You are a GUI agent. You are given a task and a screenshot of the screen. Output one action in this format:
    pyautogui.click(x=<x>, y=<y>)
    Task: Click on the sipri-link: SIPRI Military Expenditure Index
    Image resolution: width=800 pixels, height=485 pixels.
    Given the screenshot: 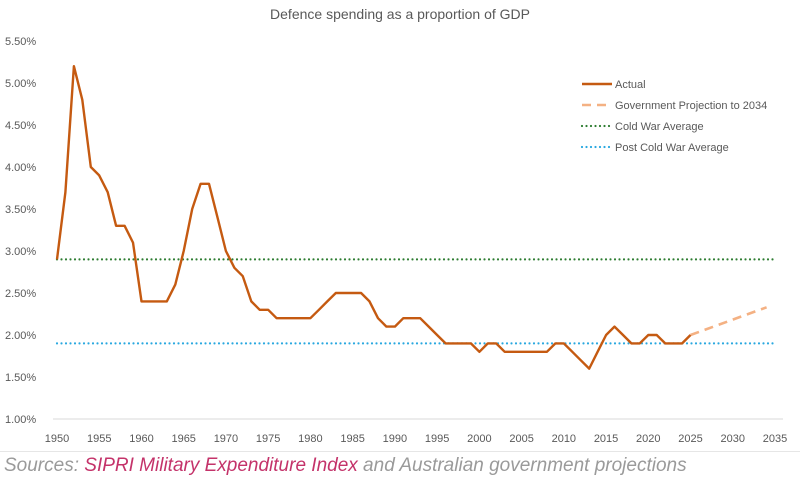 What is the action you would take?
    pyautogui.click(x=221, y=465)
    